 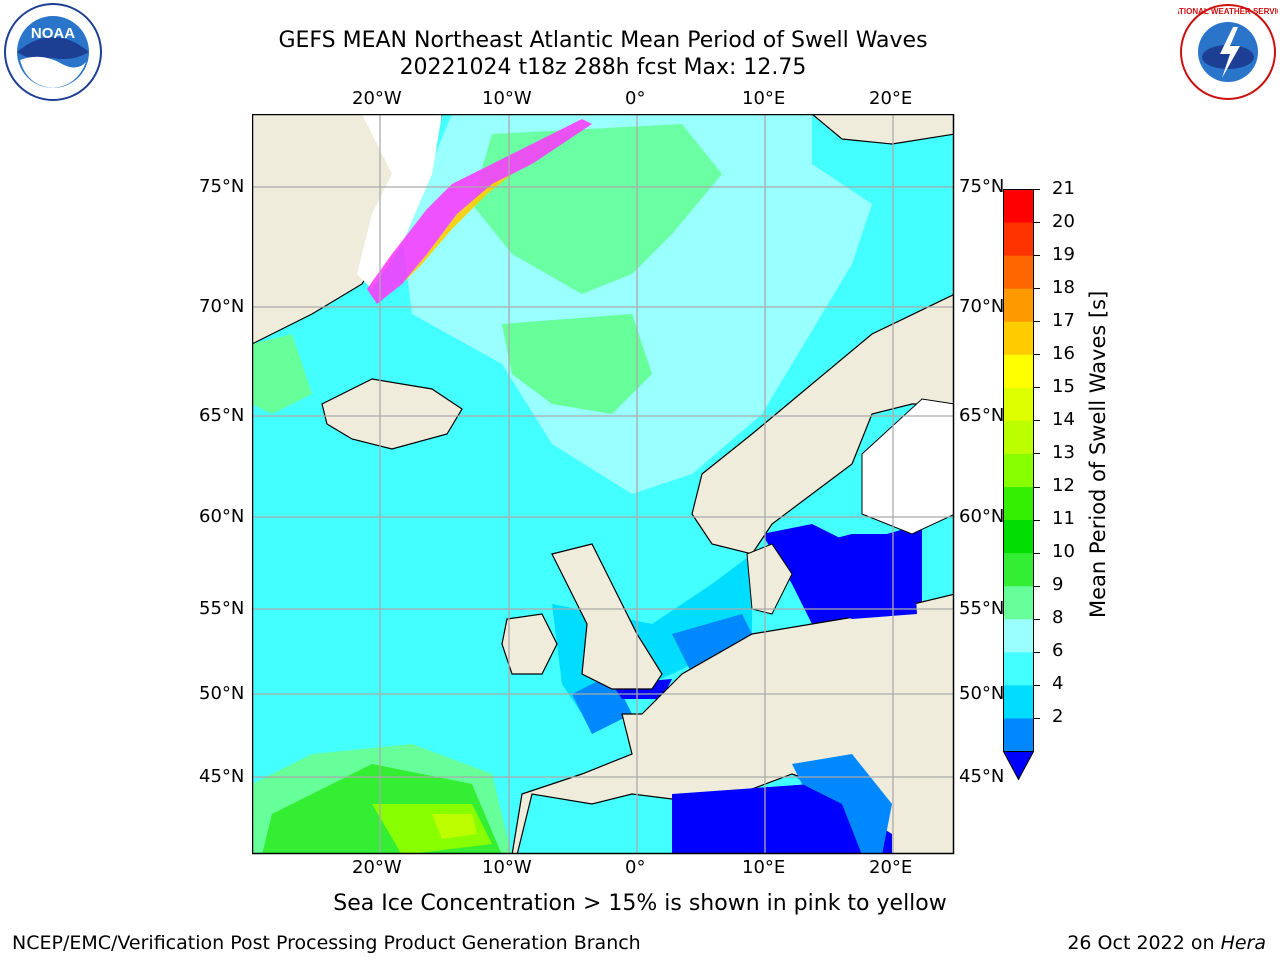 I want to click on swell-zone-9-10-north, so click(x=597, y=209).